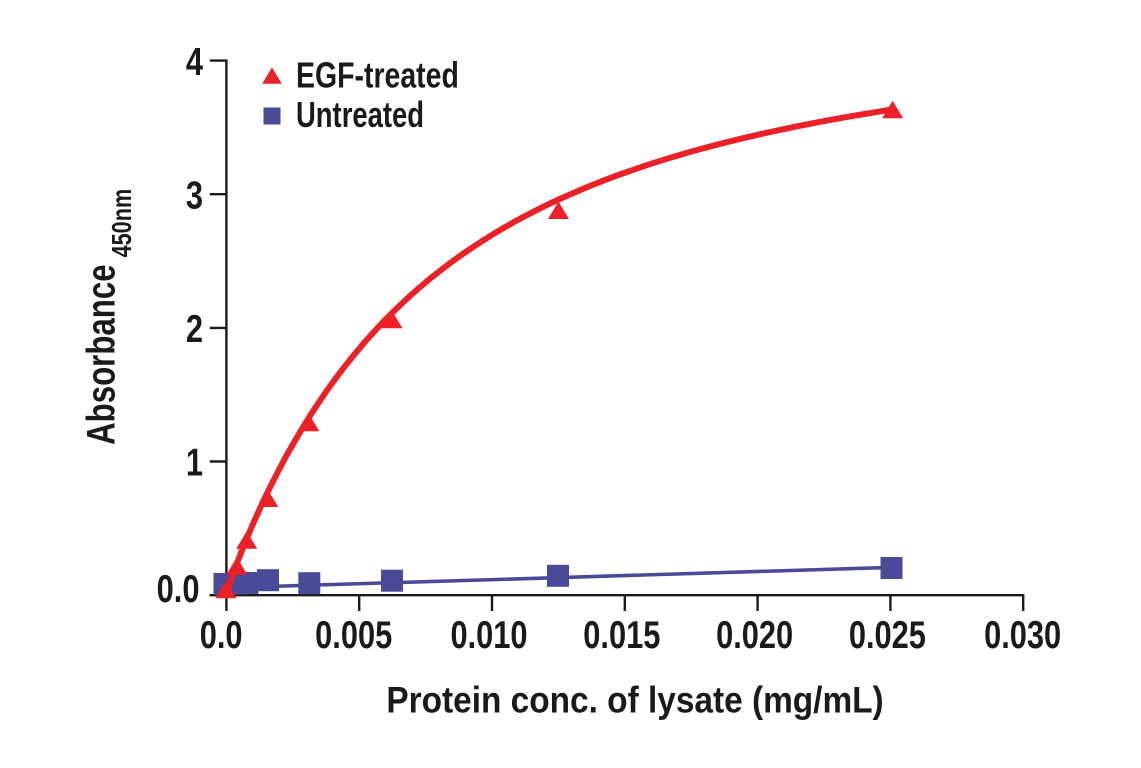 The height and width of the screenshot is (768, 1141). Describe the element at coordinates (194, 329) in the screenshot. I see `svg-text: 2` at that location.